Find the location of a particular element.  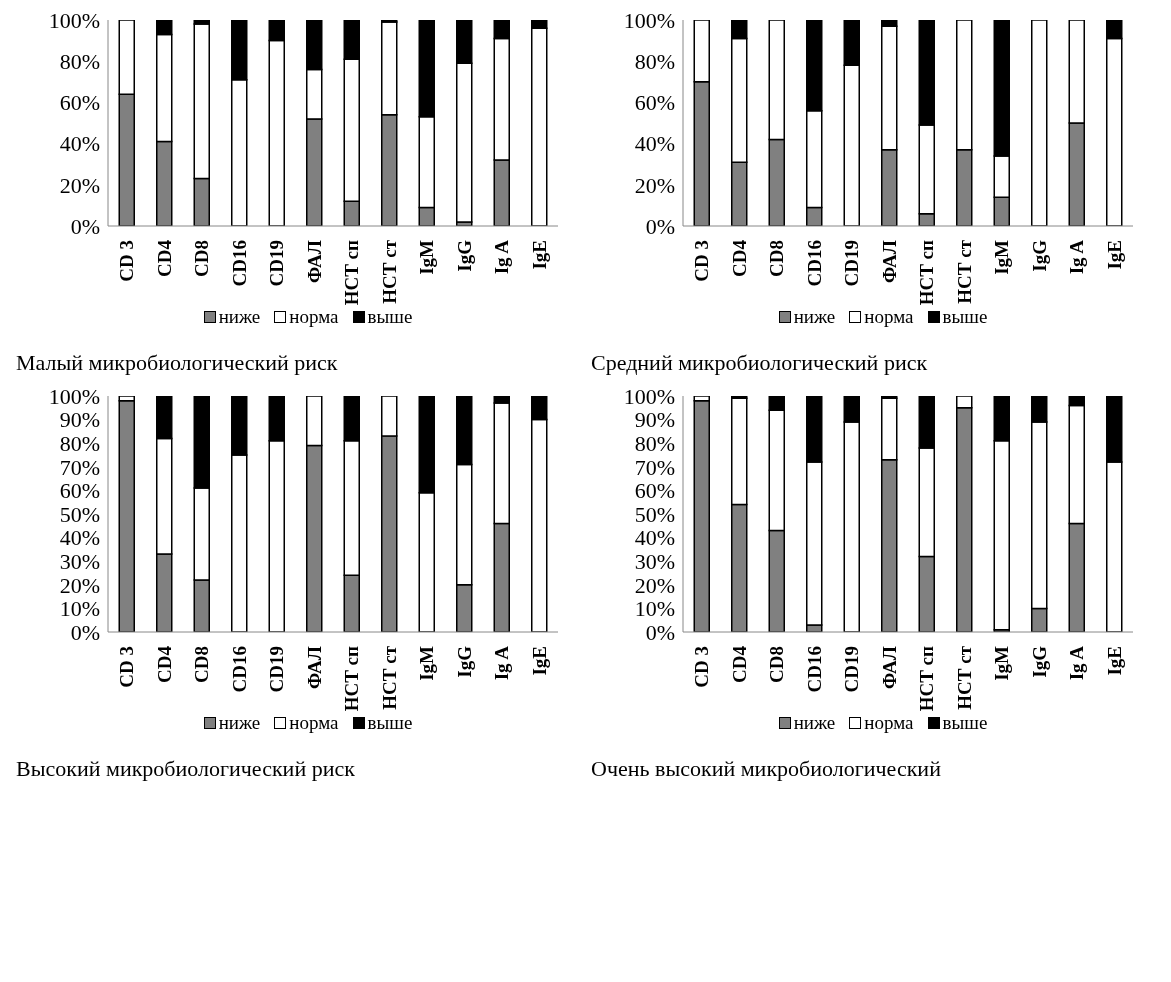

text: Очень высокий микробиологический is located at coordinates (766, 769).